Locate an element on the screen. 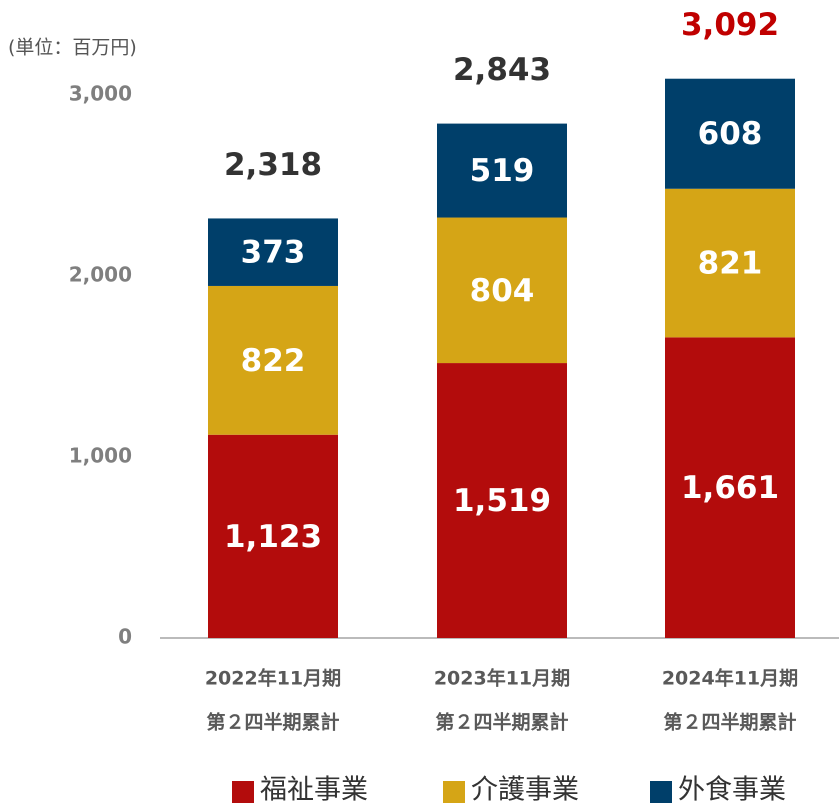  y-tick-label: 1,000 is located at coordinates (100, 456).